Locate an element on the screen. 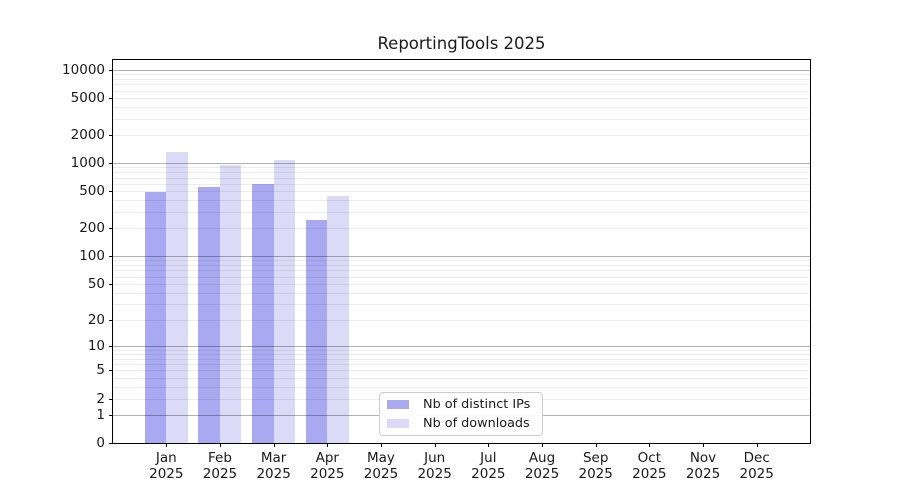  x-tick-label: Nov 2025 is located at coordinates (703, 466).